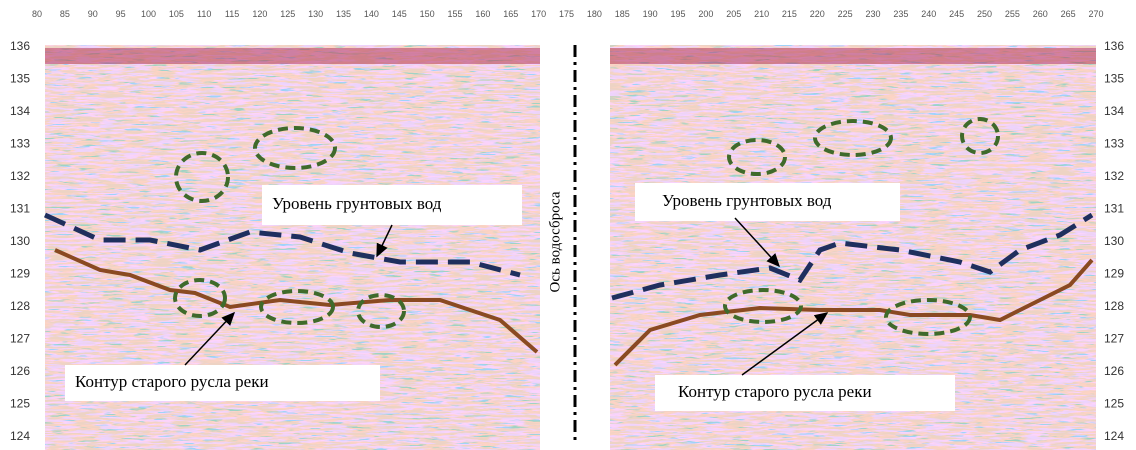 This screenshot has height=450, width=1136. Describe the element at coordinates (93, 14) in the screenshot. I see `x-tick-label: 90` at that location.